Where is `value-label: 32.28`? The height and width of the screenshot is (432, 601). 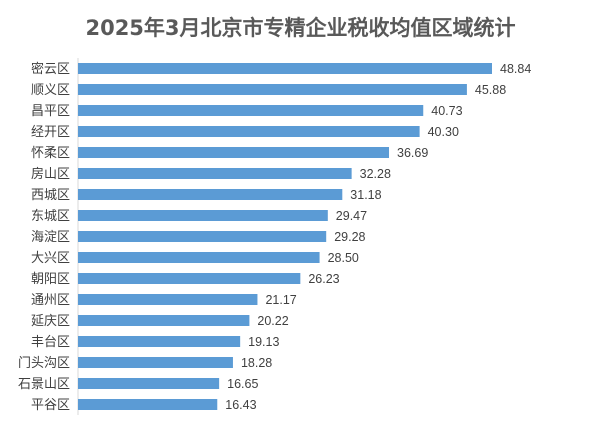
value-label: 32.28 is located at coordinates (375, 174).